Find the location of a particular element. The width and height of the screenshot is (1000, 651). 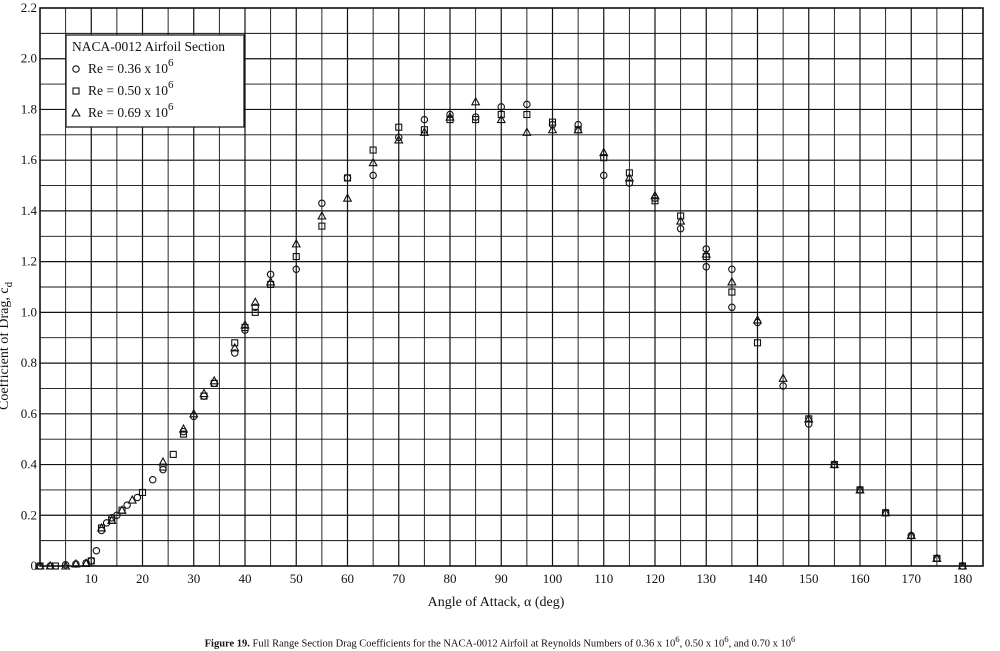

y-tick-label: 0.6 is located at coordinates (29, 413).